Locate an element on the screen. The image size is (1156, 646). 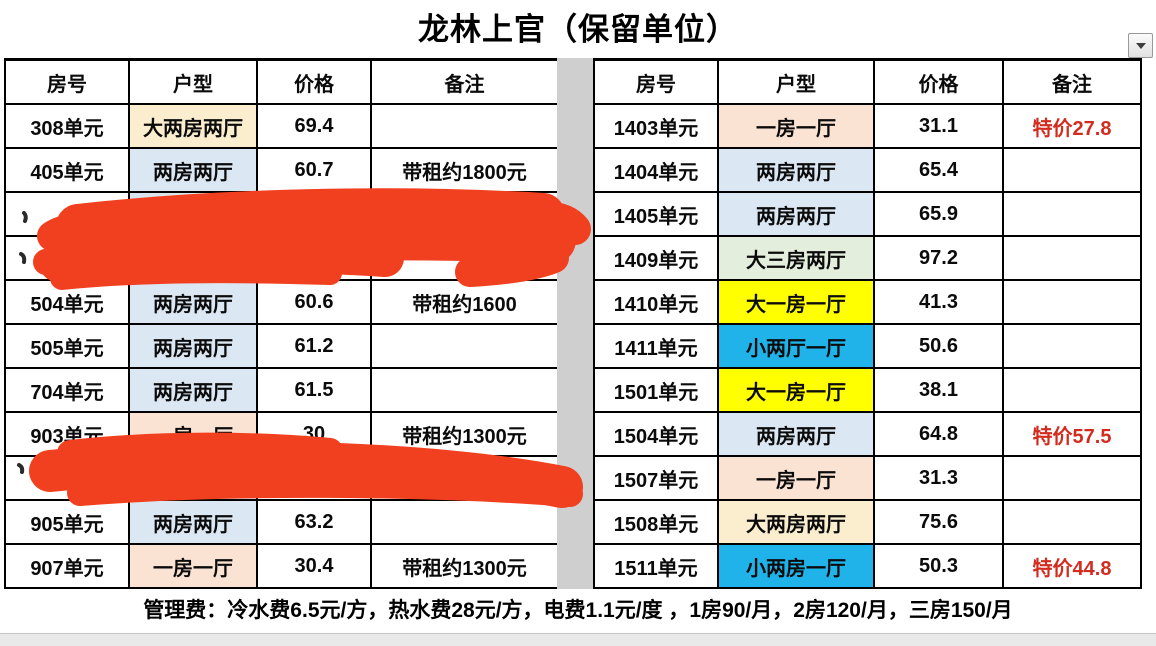
unit-cell: 1410单元 is located at coordinates (656, 302).